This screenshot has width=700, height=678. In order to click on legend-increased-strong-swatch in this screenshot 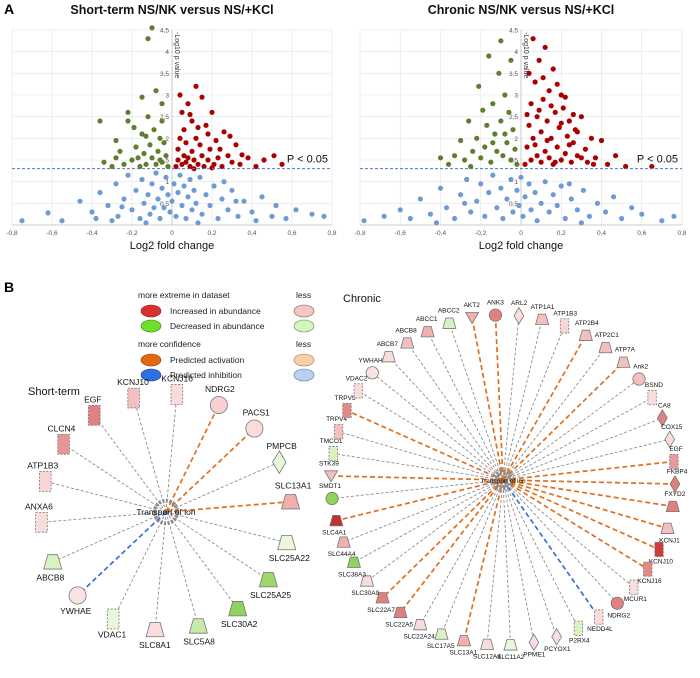, I will do `click(151, 311)`.